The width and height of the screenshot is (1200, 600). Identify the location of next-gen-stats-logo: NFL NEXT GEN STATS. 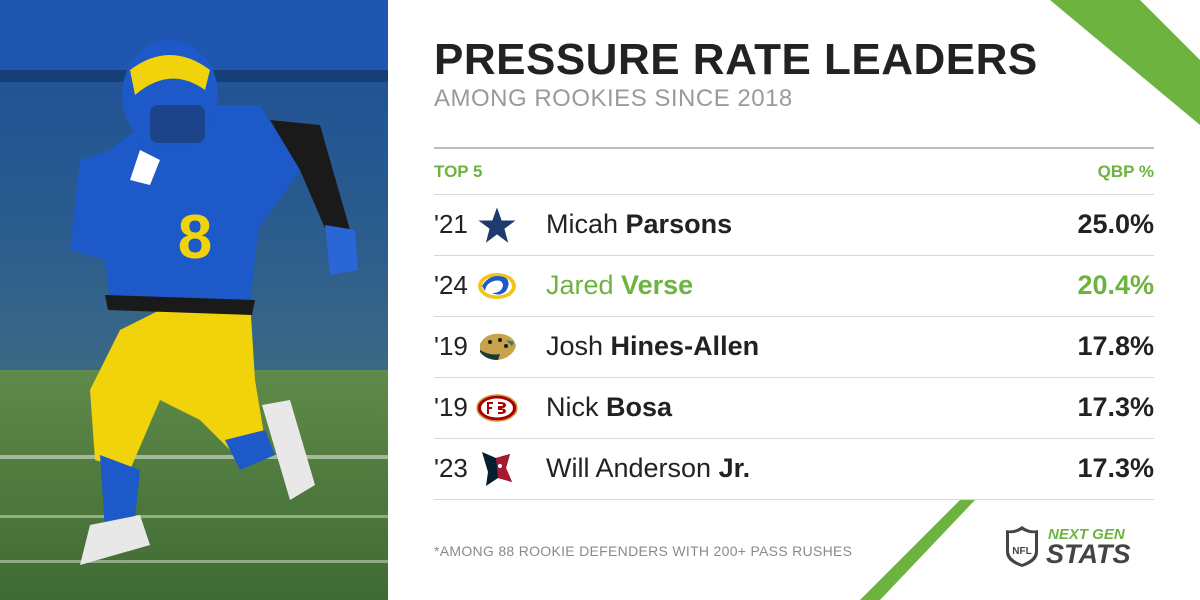
(1079, 546).